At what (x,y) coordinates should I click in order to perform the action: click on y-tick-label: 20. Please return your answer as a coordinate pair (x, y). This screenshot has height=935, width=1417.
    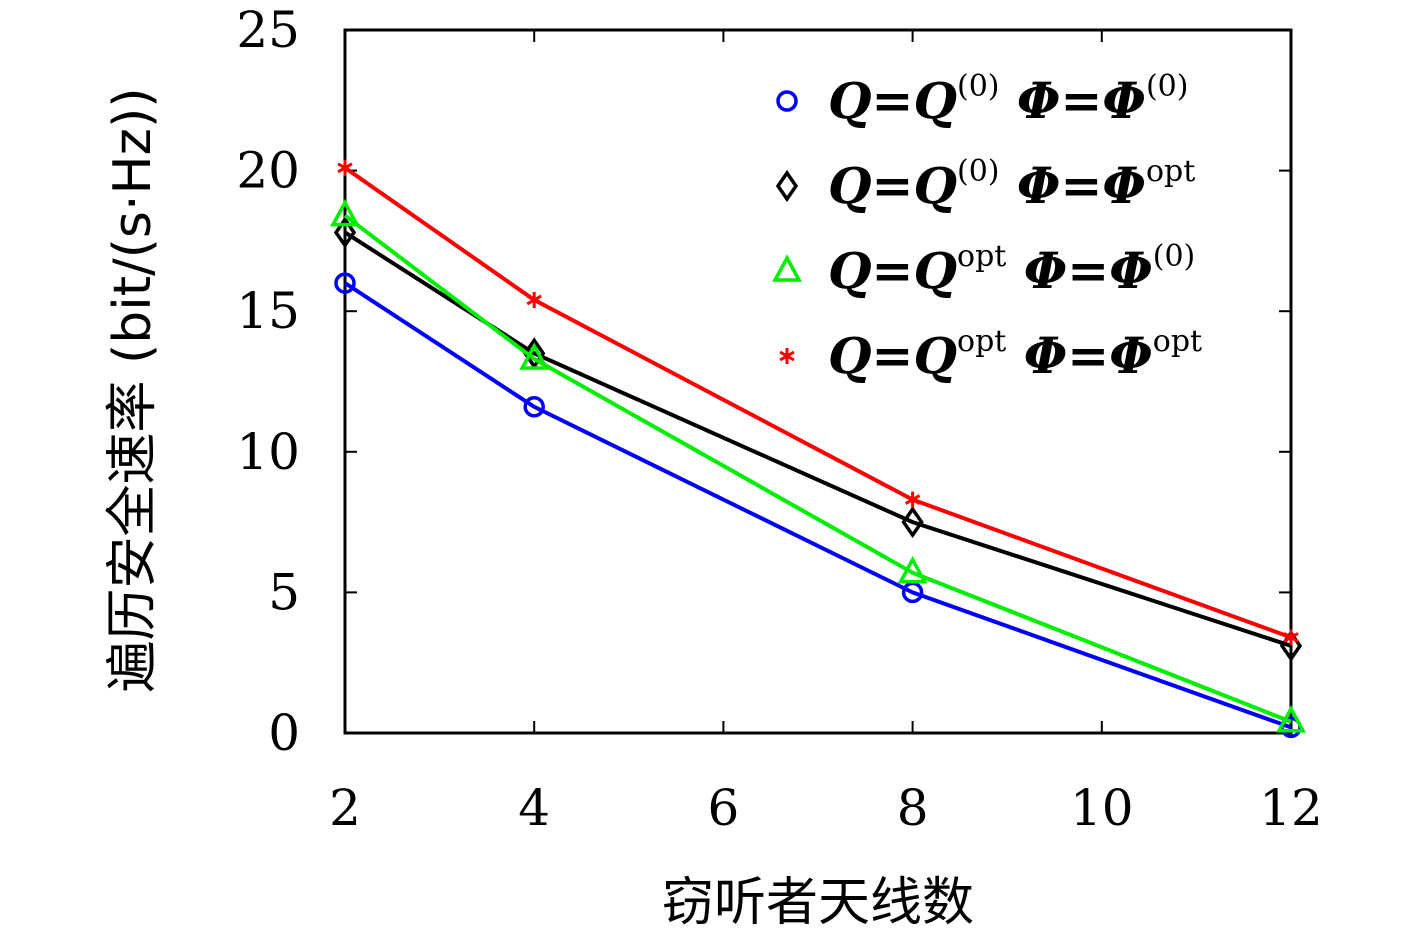
    Looking at the image, I should click on (268, 171).